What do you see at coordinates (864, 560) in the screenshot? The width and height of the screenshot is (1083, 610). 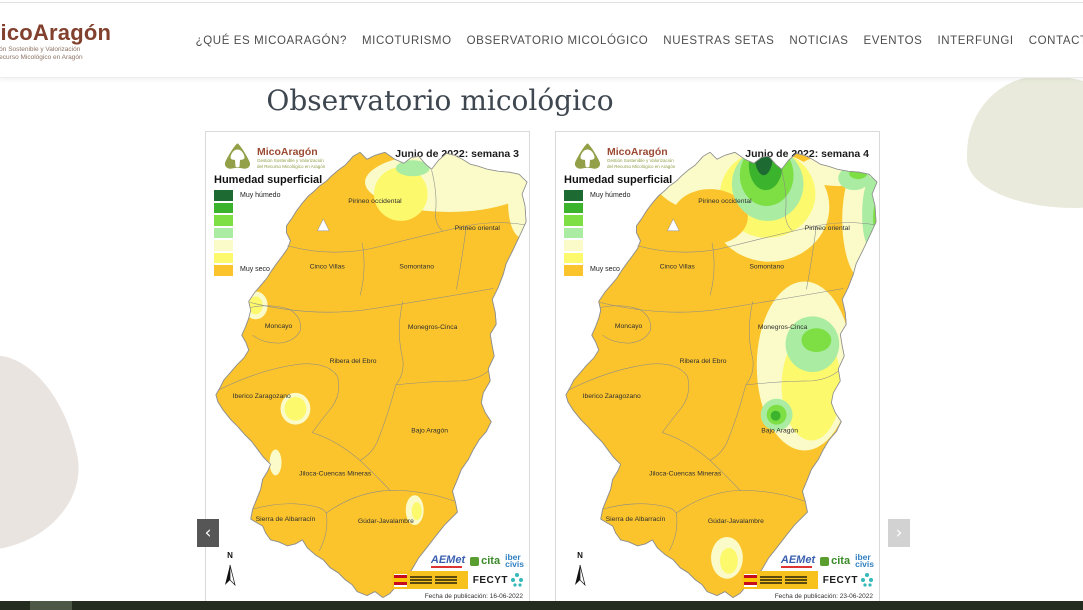 I see `ibercivis-logo: iber civis` at bounding box center [864, 560].